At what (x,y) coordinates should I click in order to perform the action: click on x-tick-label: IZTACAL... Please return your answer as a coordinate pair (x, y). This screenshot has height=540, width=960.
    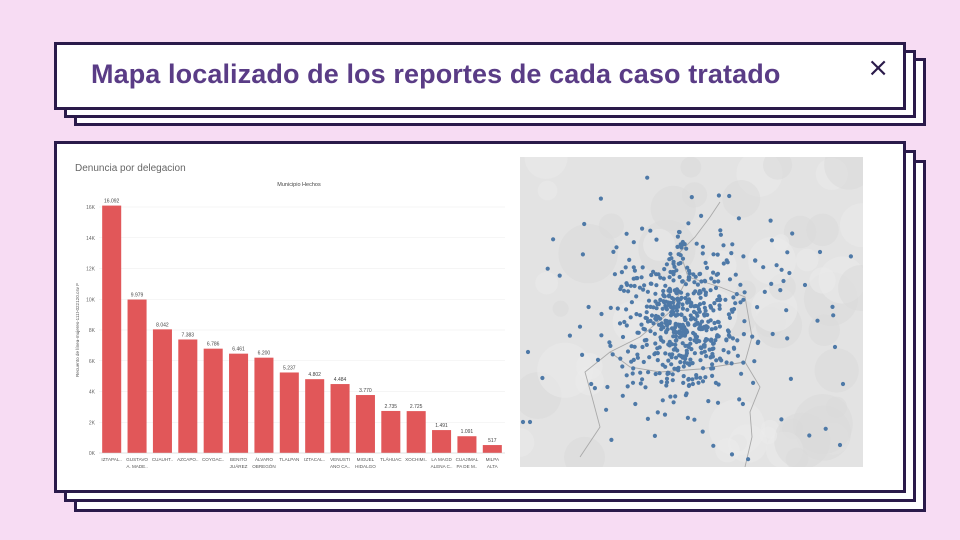
    Looking at the image, I should click on (314, 459).